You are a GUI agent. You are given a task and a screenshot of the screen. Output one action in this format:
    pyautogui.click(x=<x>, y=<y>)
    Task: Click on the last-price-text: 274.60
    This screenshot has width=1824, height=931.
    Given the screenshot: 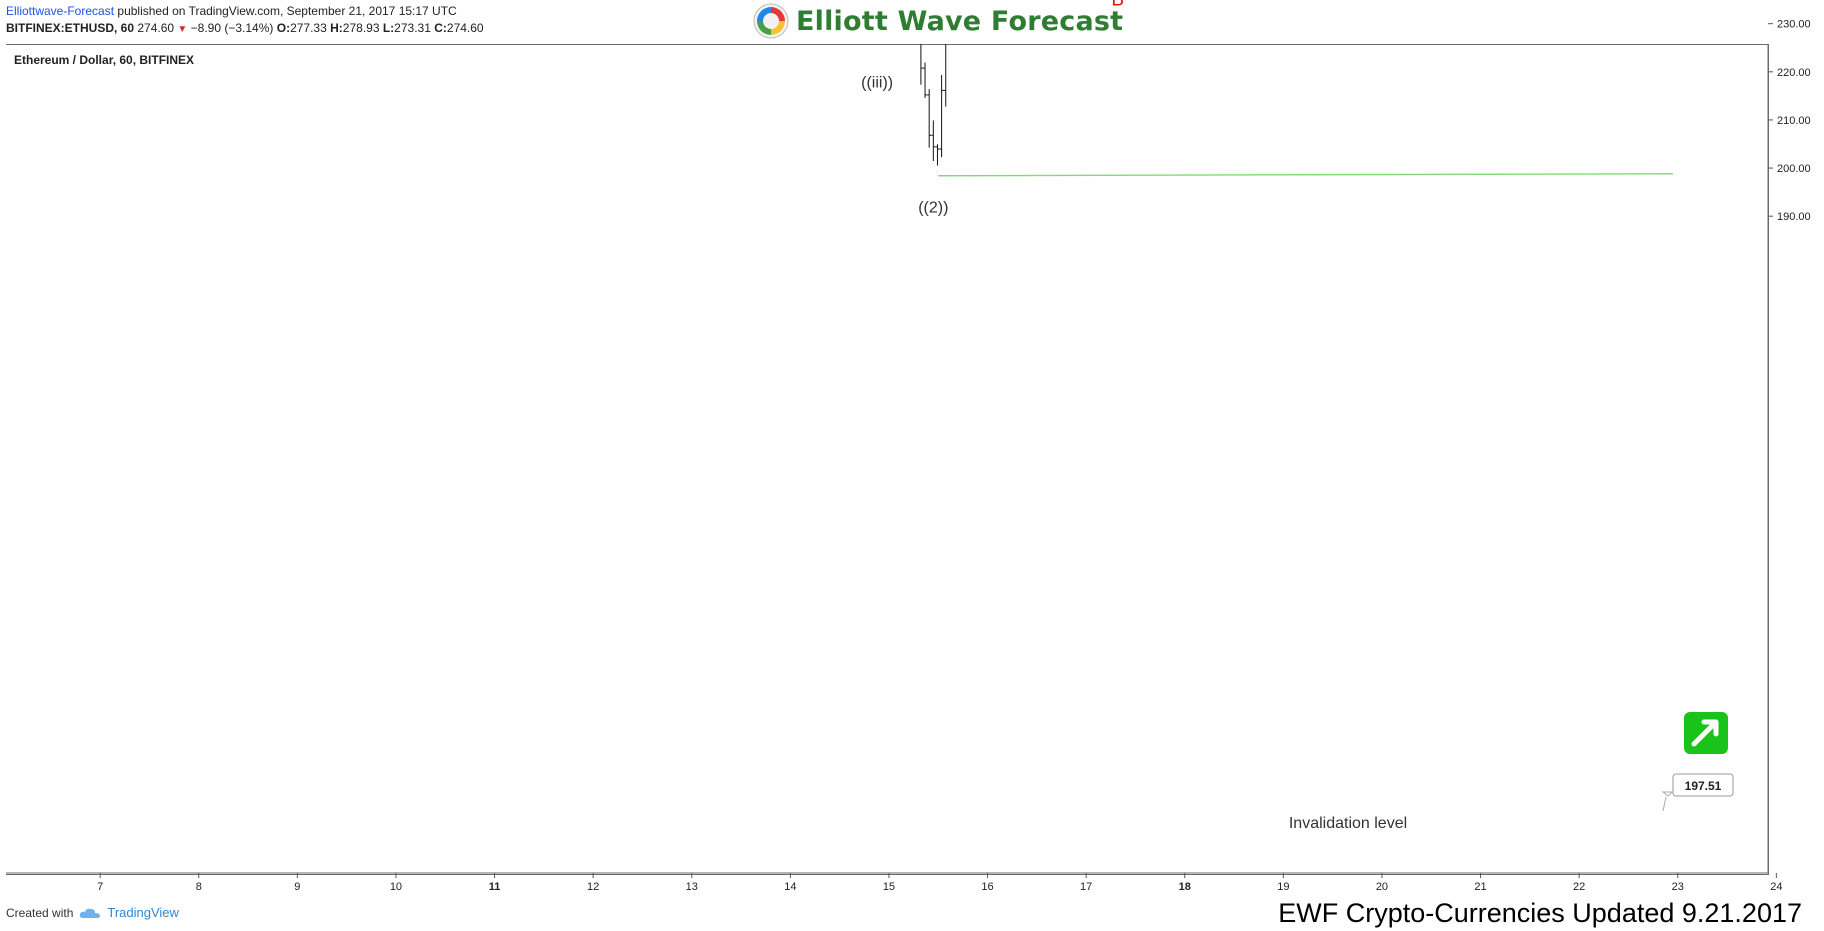 What is the action you would take?
    pyautogui.click(x=156, y=28)
    